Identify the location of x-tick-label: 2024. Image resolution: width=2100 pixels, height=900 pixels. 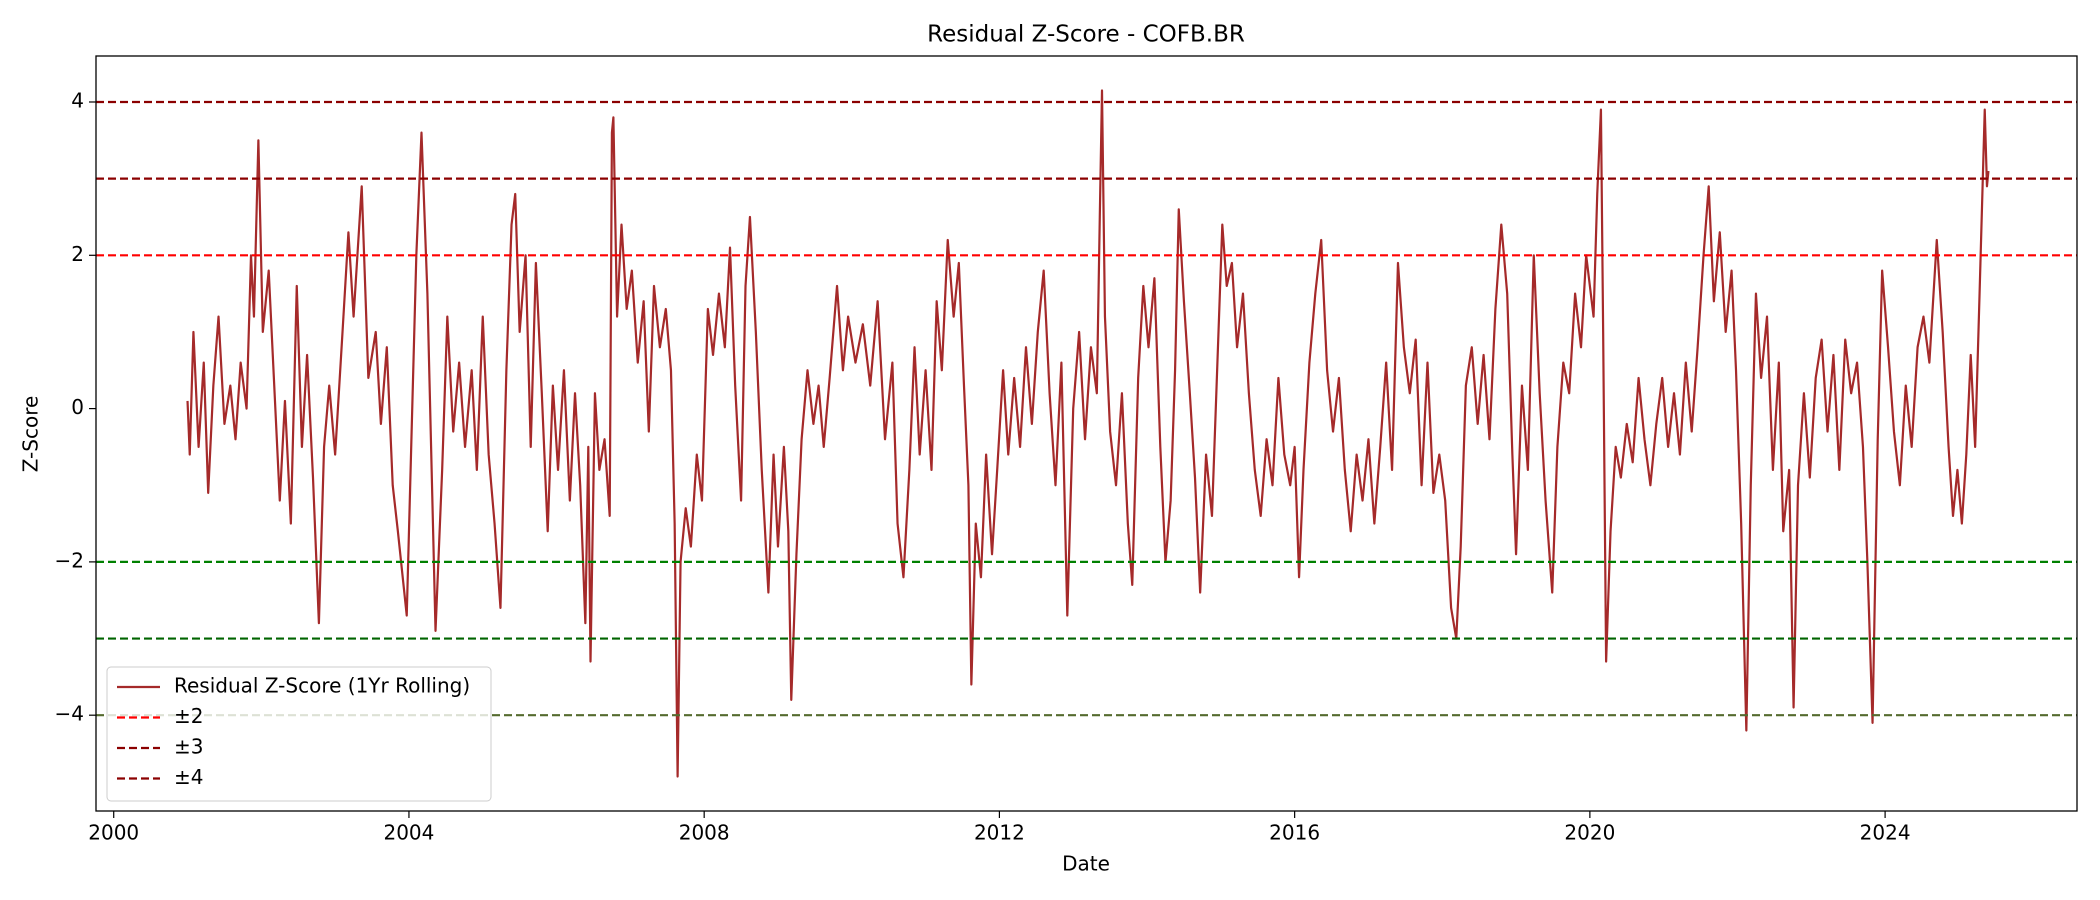
(1885, 833).